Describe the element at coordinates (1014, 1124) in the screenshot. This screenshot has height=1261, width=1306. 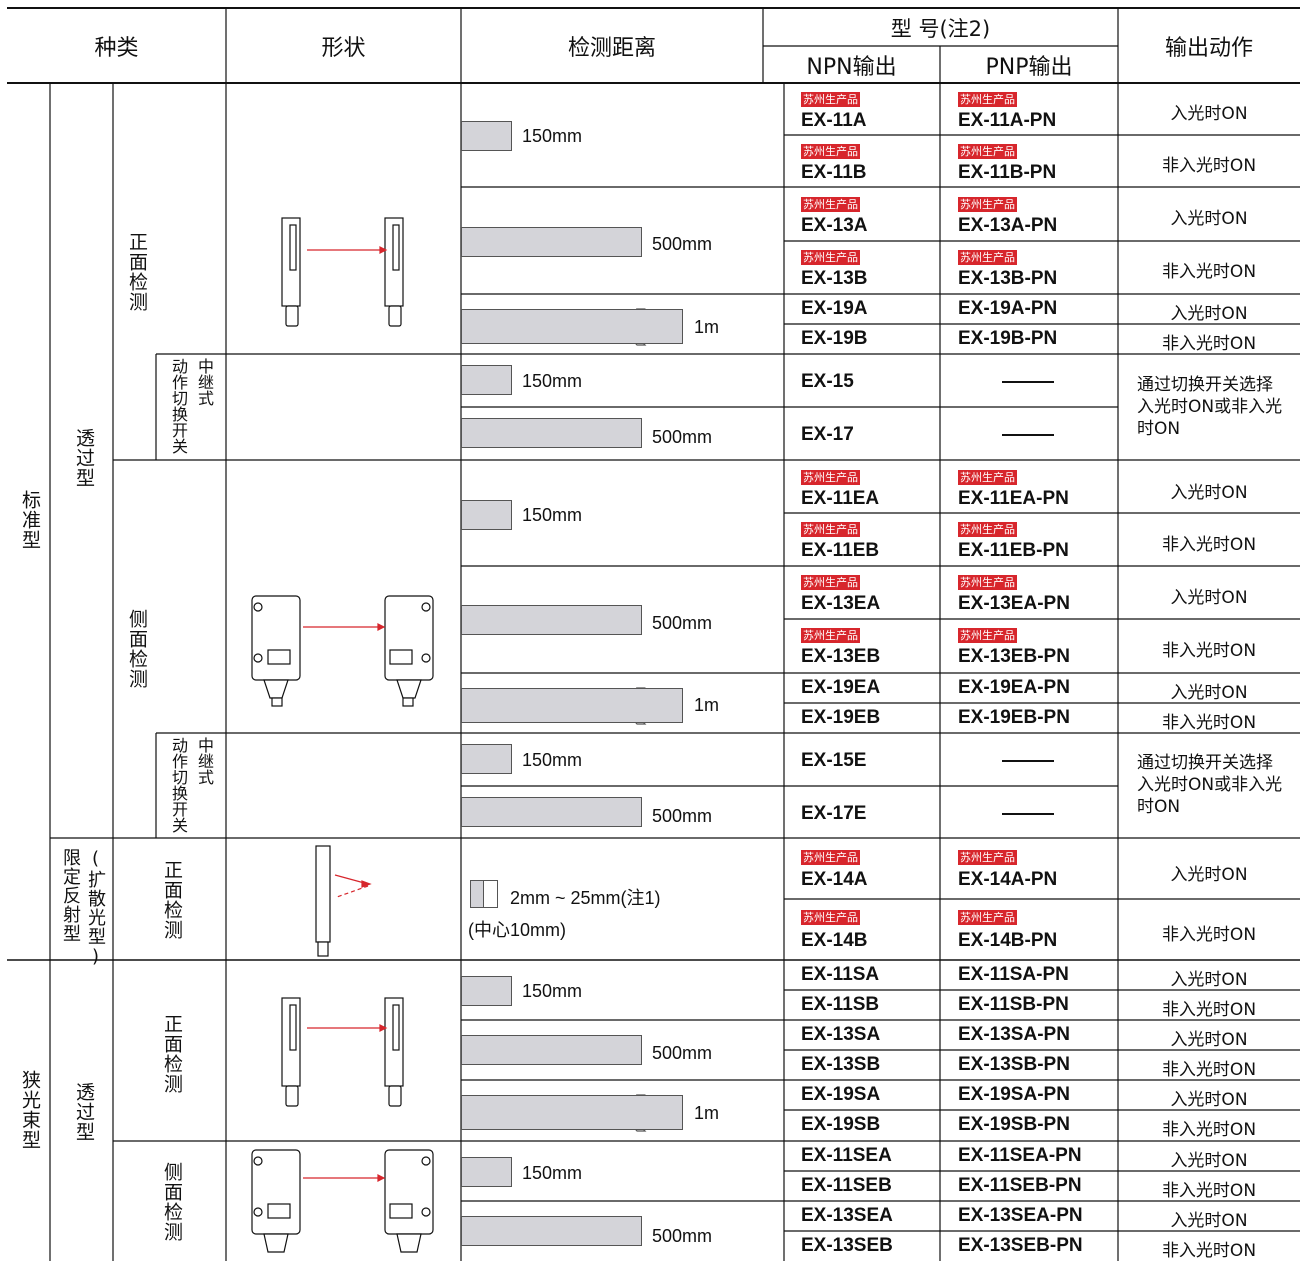
I see `pnp-model: EX-19SB-PN` at that location.